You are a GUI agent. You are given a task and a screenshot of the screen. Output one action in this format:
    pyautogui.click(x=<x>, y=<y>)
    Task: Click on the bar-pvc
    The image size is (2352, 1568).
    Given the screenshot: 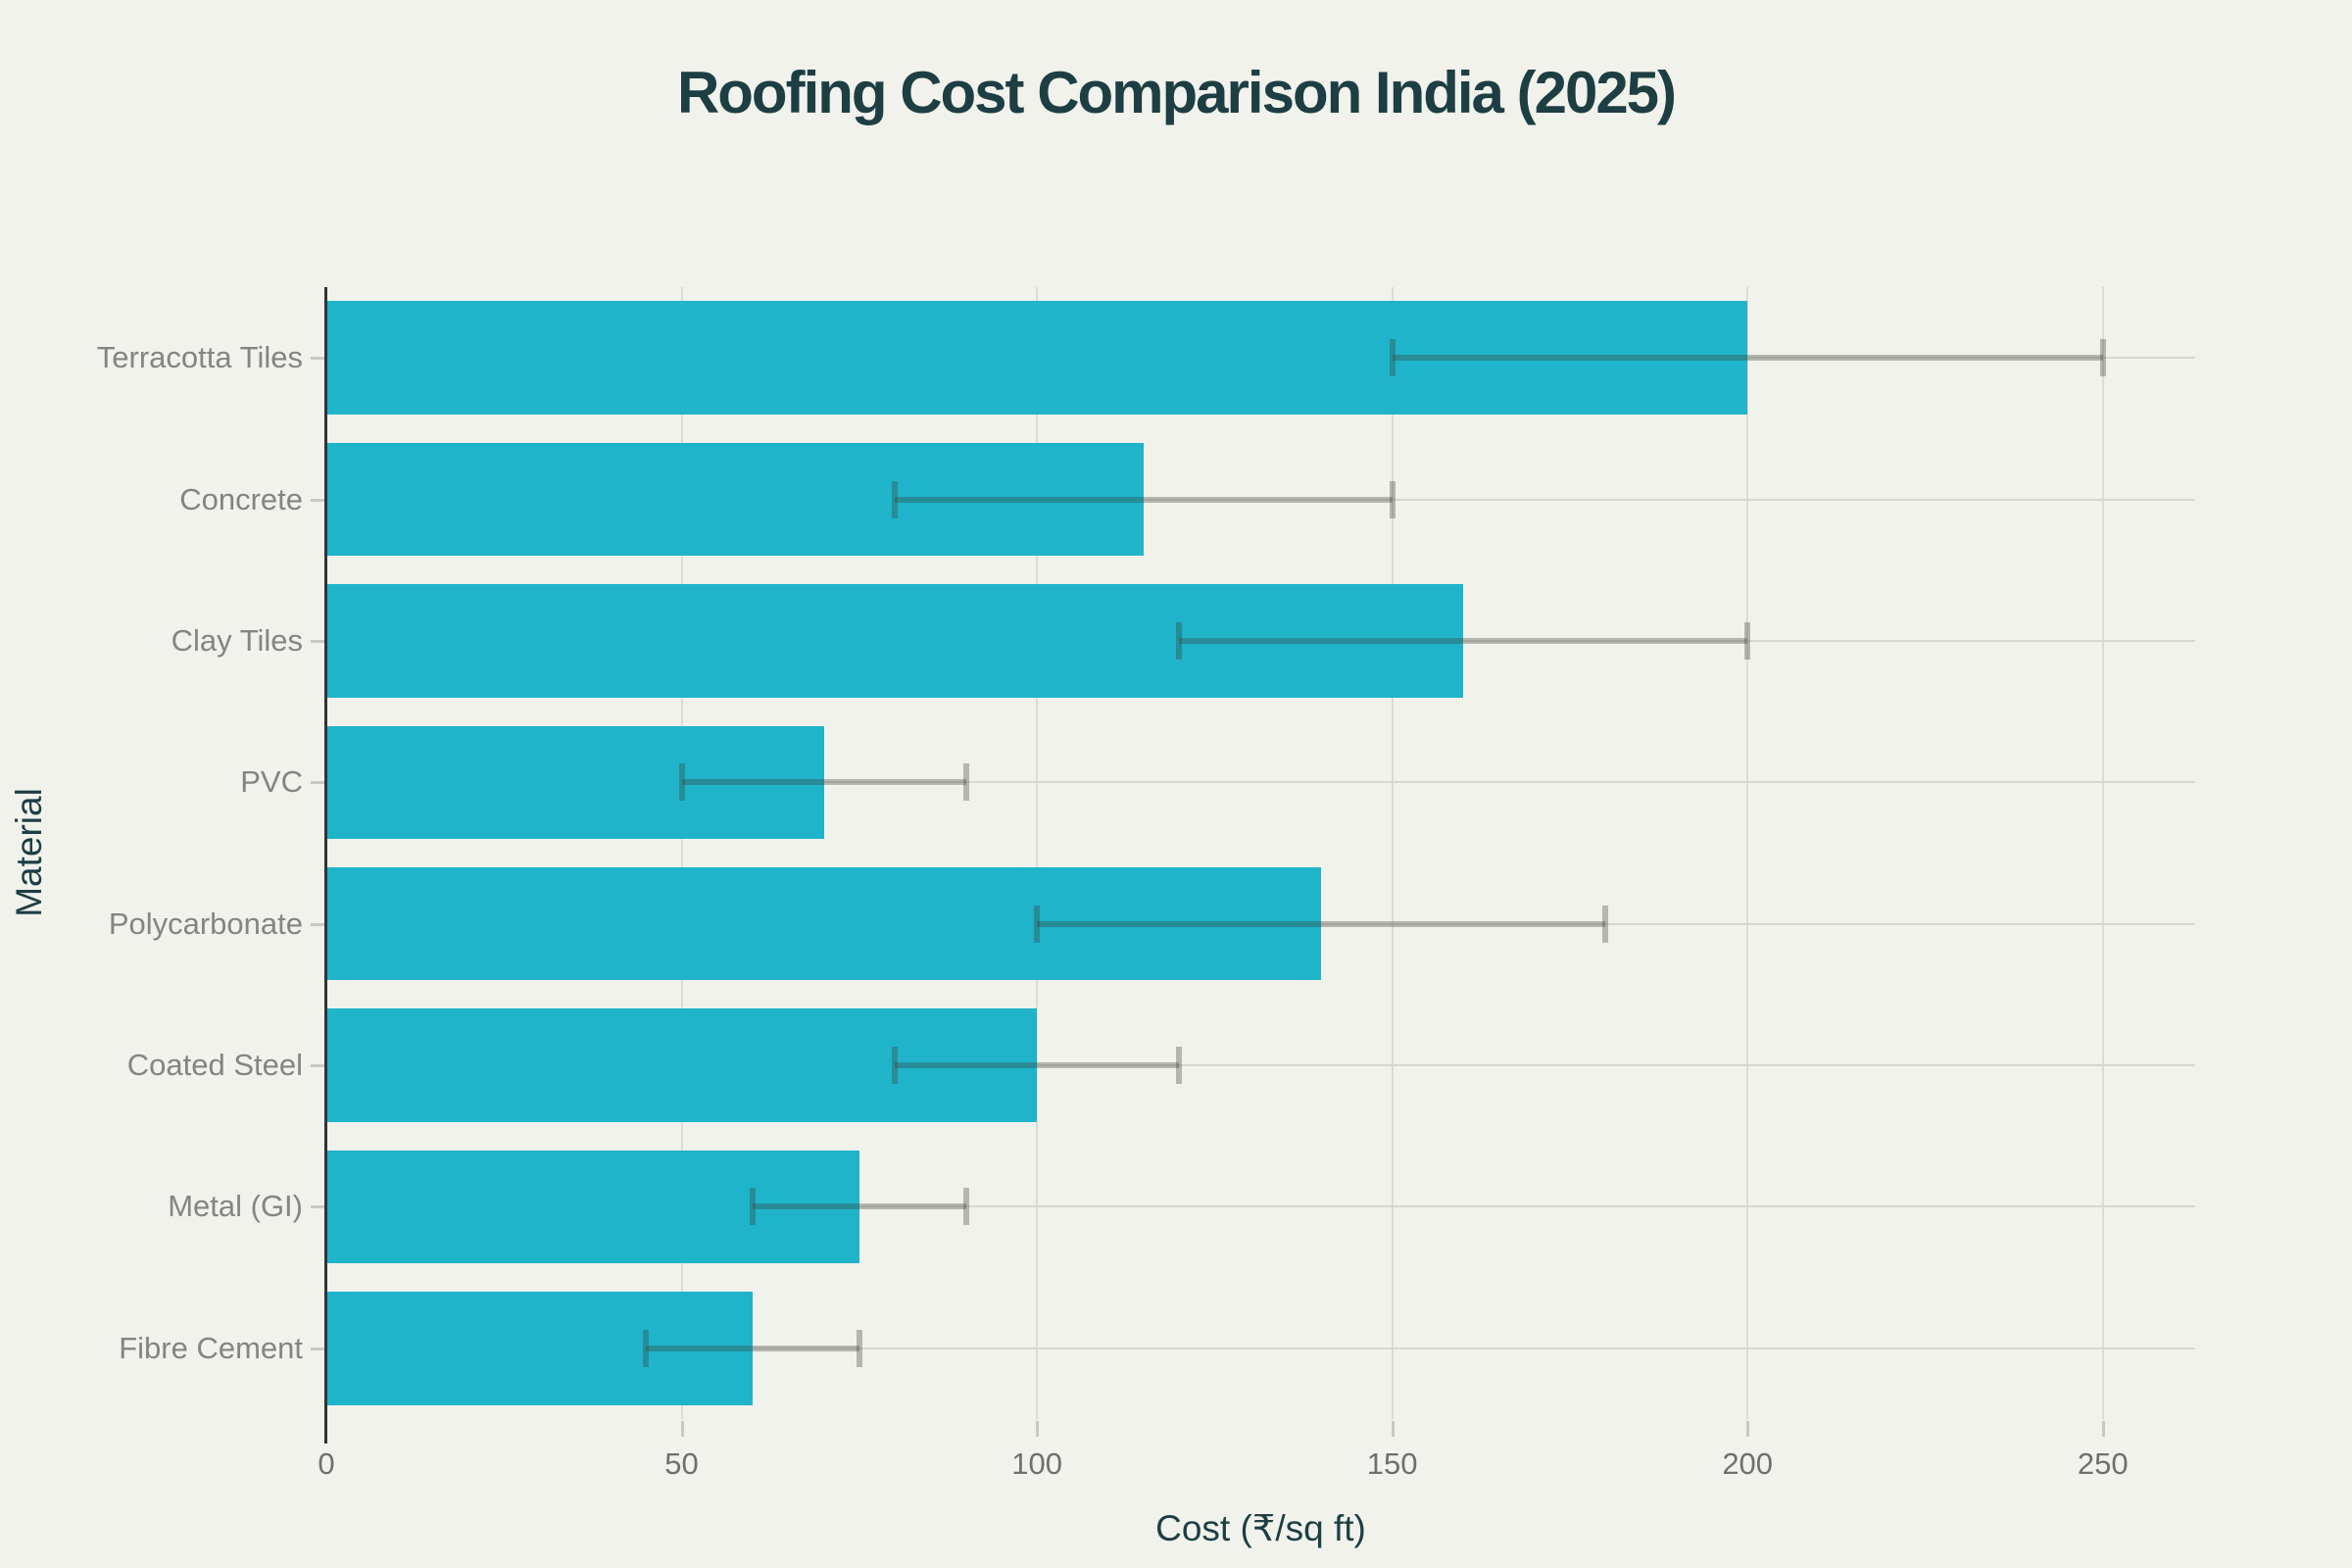 What is the action you would take?
    pyautogui.click(x=575, y=782)
    